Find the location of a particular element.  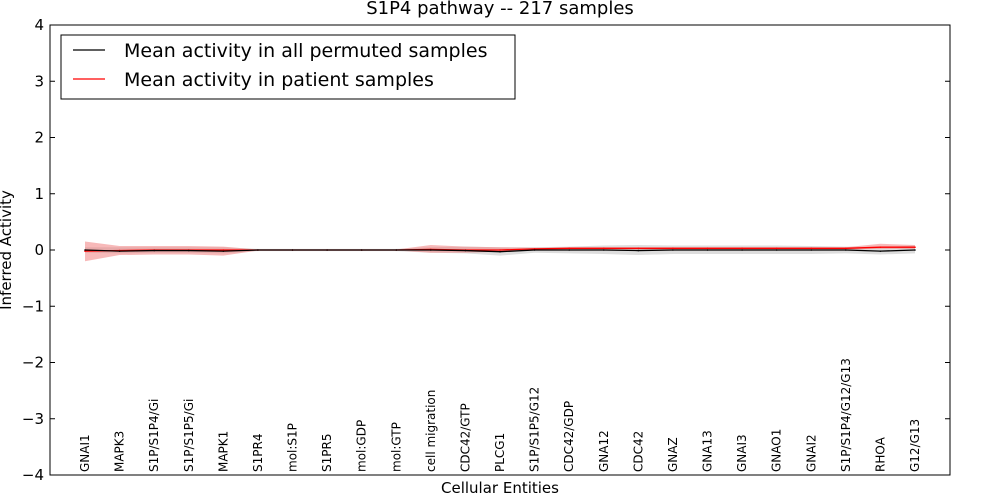

y-tick-label: 4 is located at coordinates (39, 25).